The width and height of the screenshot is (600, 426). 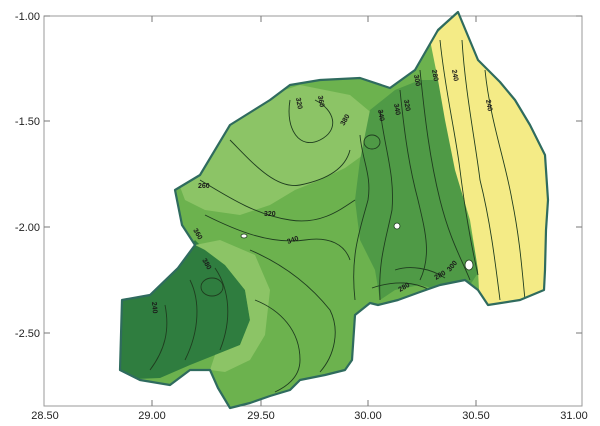 I want to click on x-tick-label: 29.00, so click(x=152, y=416).